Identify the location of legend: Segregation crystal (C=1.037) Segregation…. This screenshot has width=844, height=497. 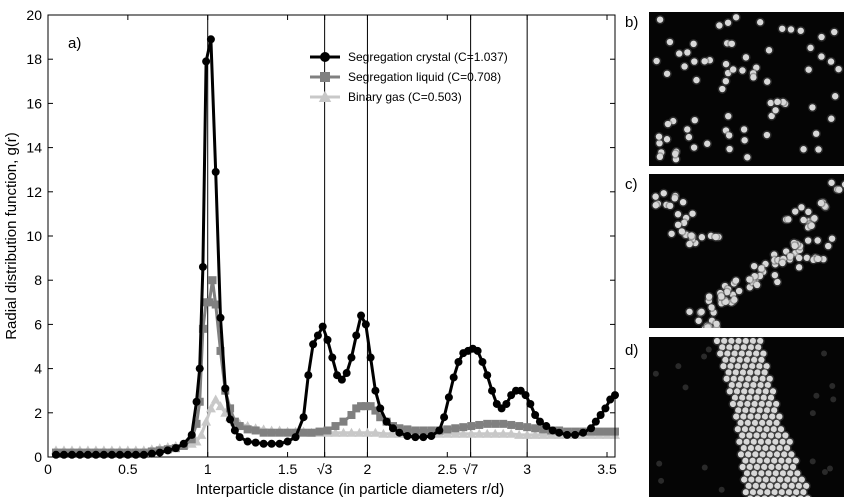
(409, 77).